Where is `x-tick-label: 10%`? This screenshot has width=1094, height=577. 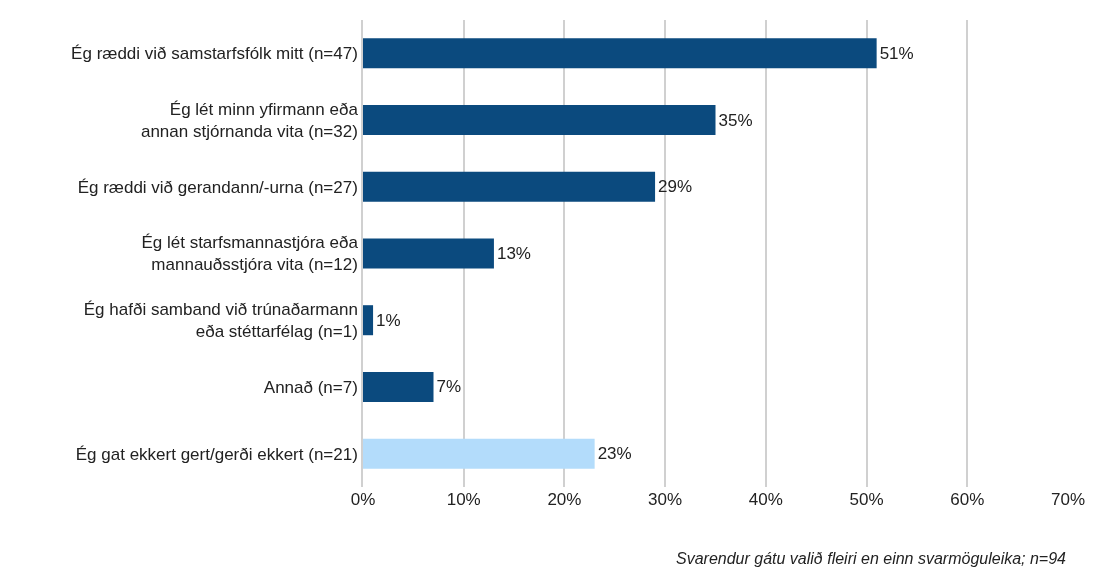
x-tick-label: 10% is located at coordinates (463, 499).